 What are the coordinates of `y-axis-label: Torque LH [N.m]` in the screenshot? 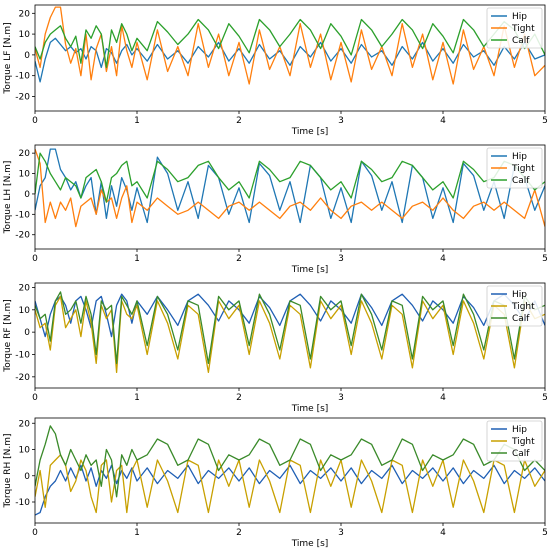 It's located at (8, 198).